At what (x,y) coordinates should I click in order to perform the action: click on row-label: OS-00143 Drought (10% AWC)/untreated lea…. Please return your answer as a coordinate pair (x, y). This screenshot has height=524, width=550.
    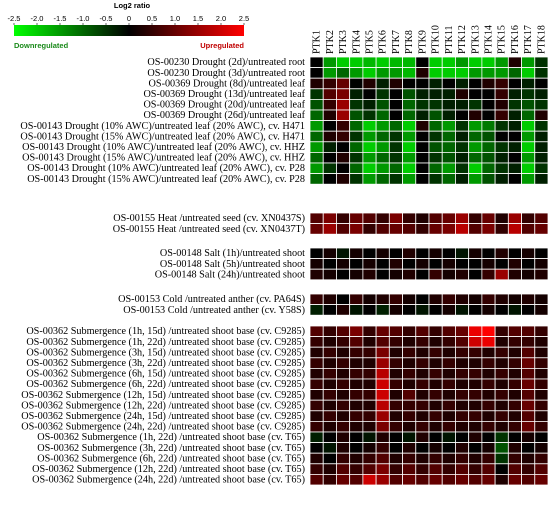
    Looking at the image, I should click on (163, 147).